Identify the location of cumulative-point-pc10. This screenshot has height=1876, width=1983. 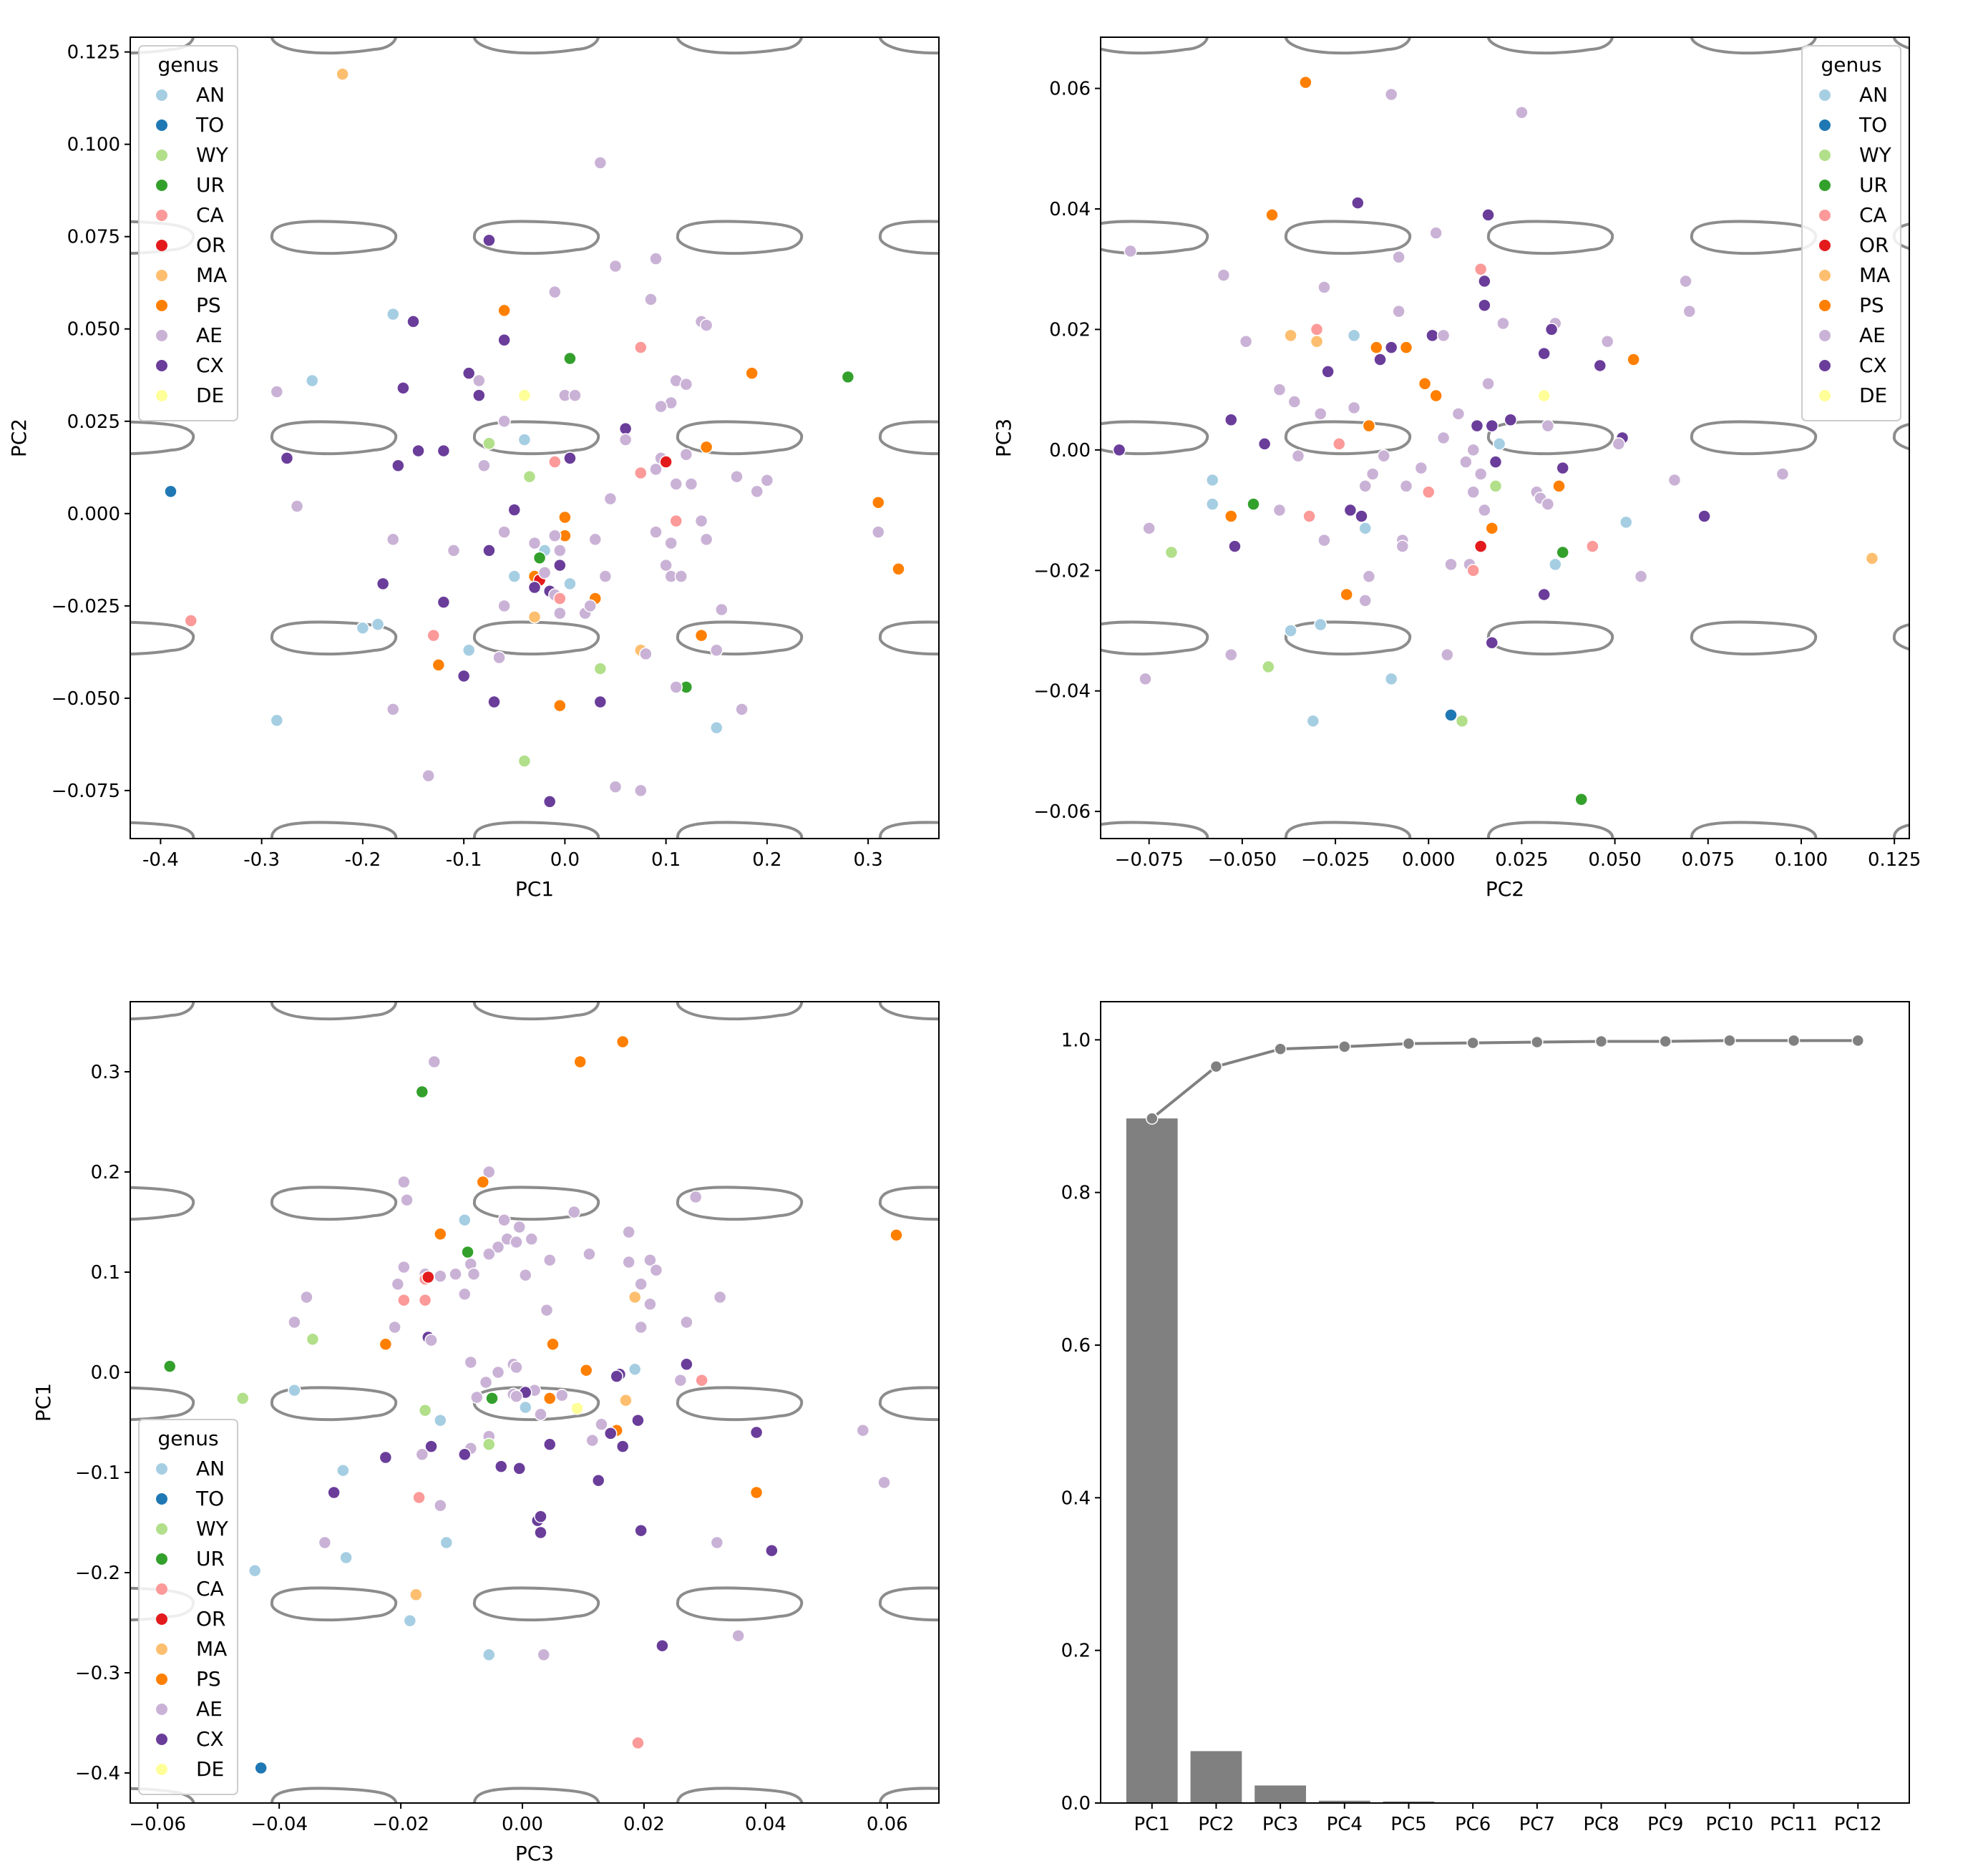
(1730, 1040).